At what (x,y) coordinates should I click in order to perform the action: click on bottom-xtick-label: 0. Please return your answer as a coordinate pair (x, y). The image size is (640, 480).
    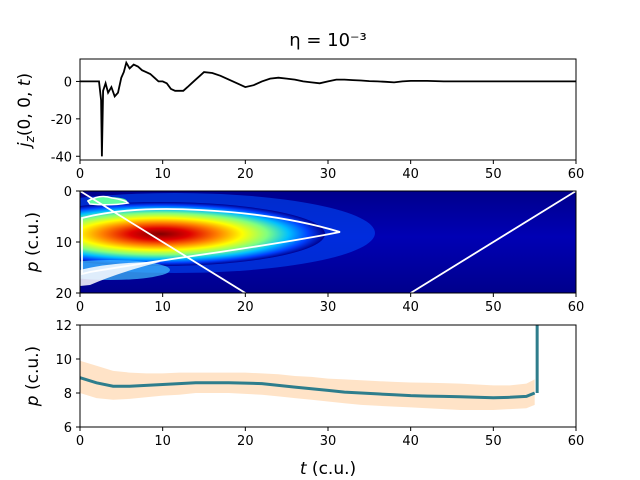
    Looking at the image, I should click on (80, 441).